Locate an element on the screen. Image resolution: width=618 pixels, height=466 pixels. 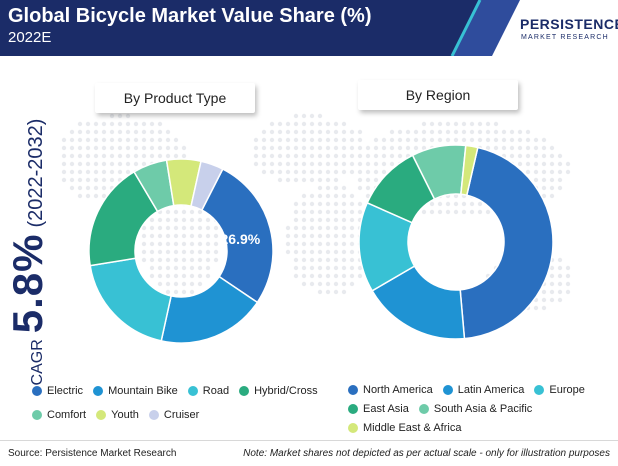
region-slice-middle-east-africa is located at coordinates (469, 170).